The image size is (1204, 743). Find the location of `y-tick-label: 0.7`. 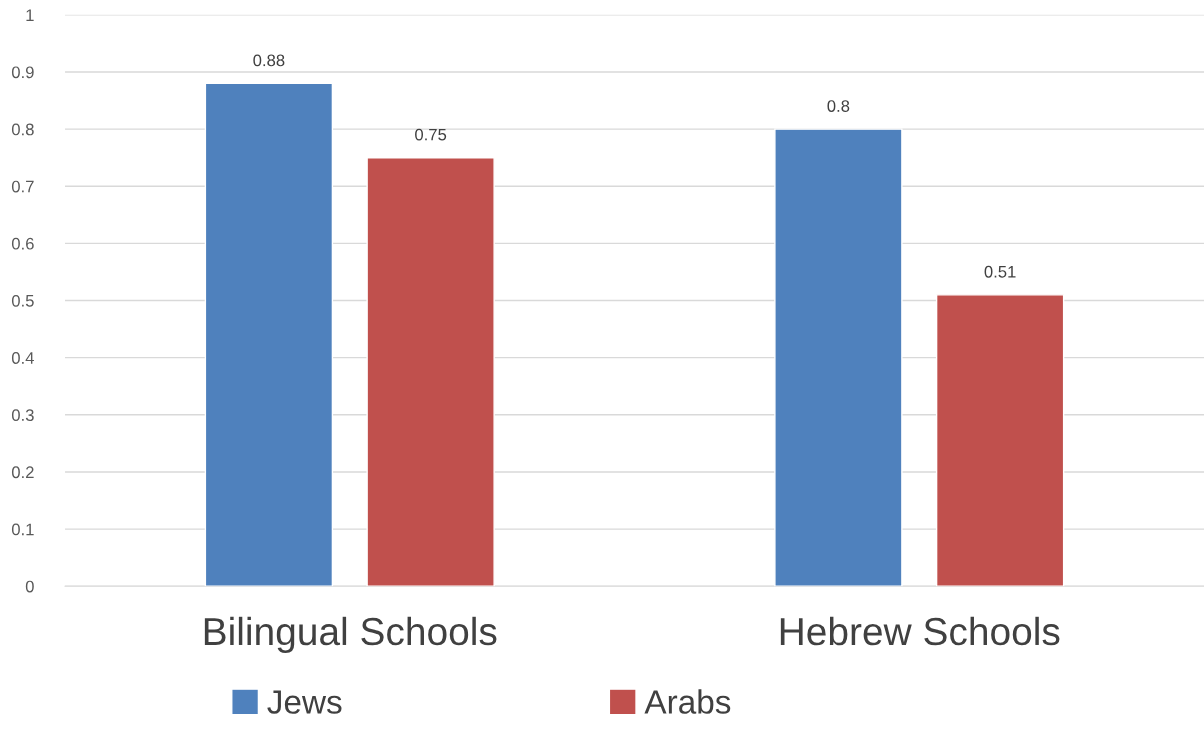

y-tick-label: 0.7 is located at coordinates (22, 186).